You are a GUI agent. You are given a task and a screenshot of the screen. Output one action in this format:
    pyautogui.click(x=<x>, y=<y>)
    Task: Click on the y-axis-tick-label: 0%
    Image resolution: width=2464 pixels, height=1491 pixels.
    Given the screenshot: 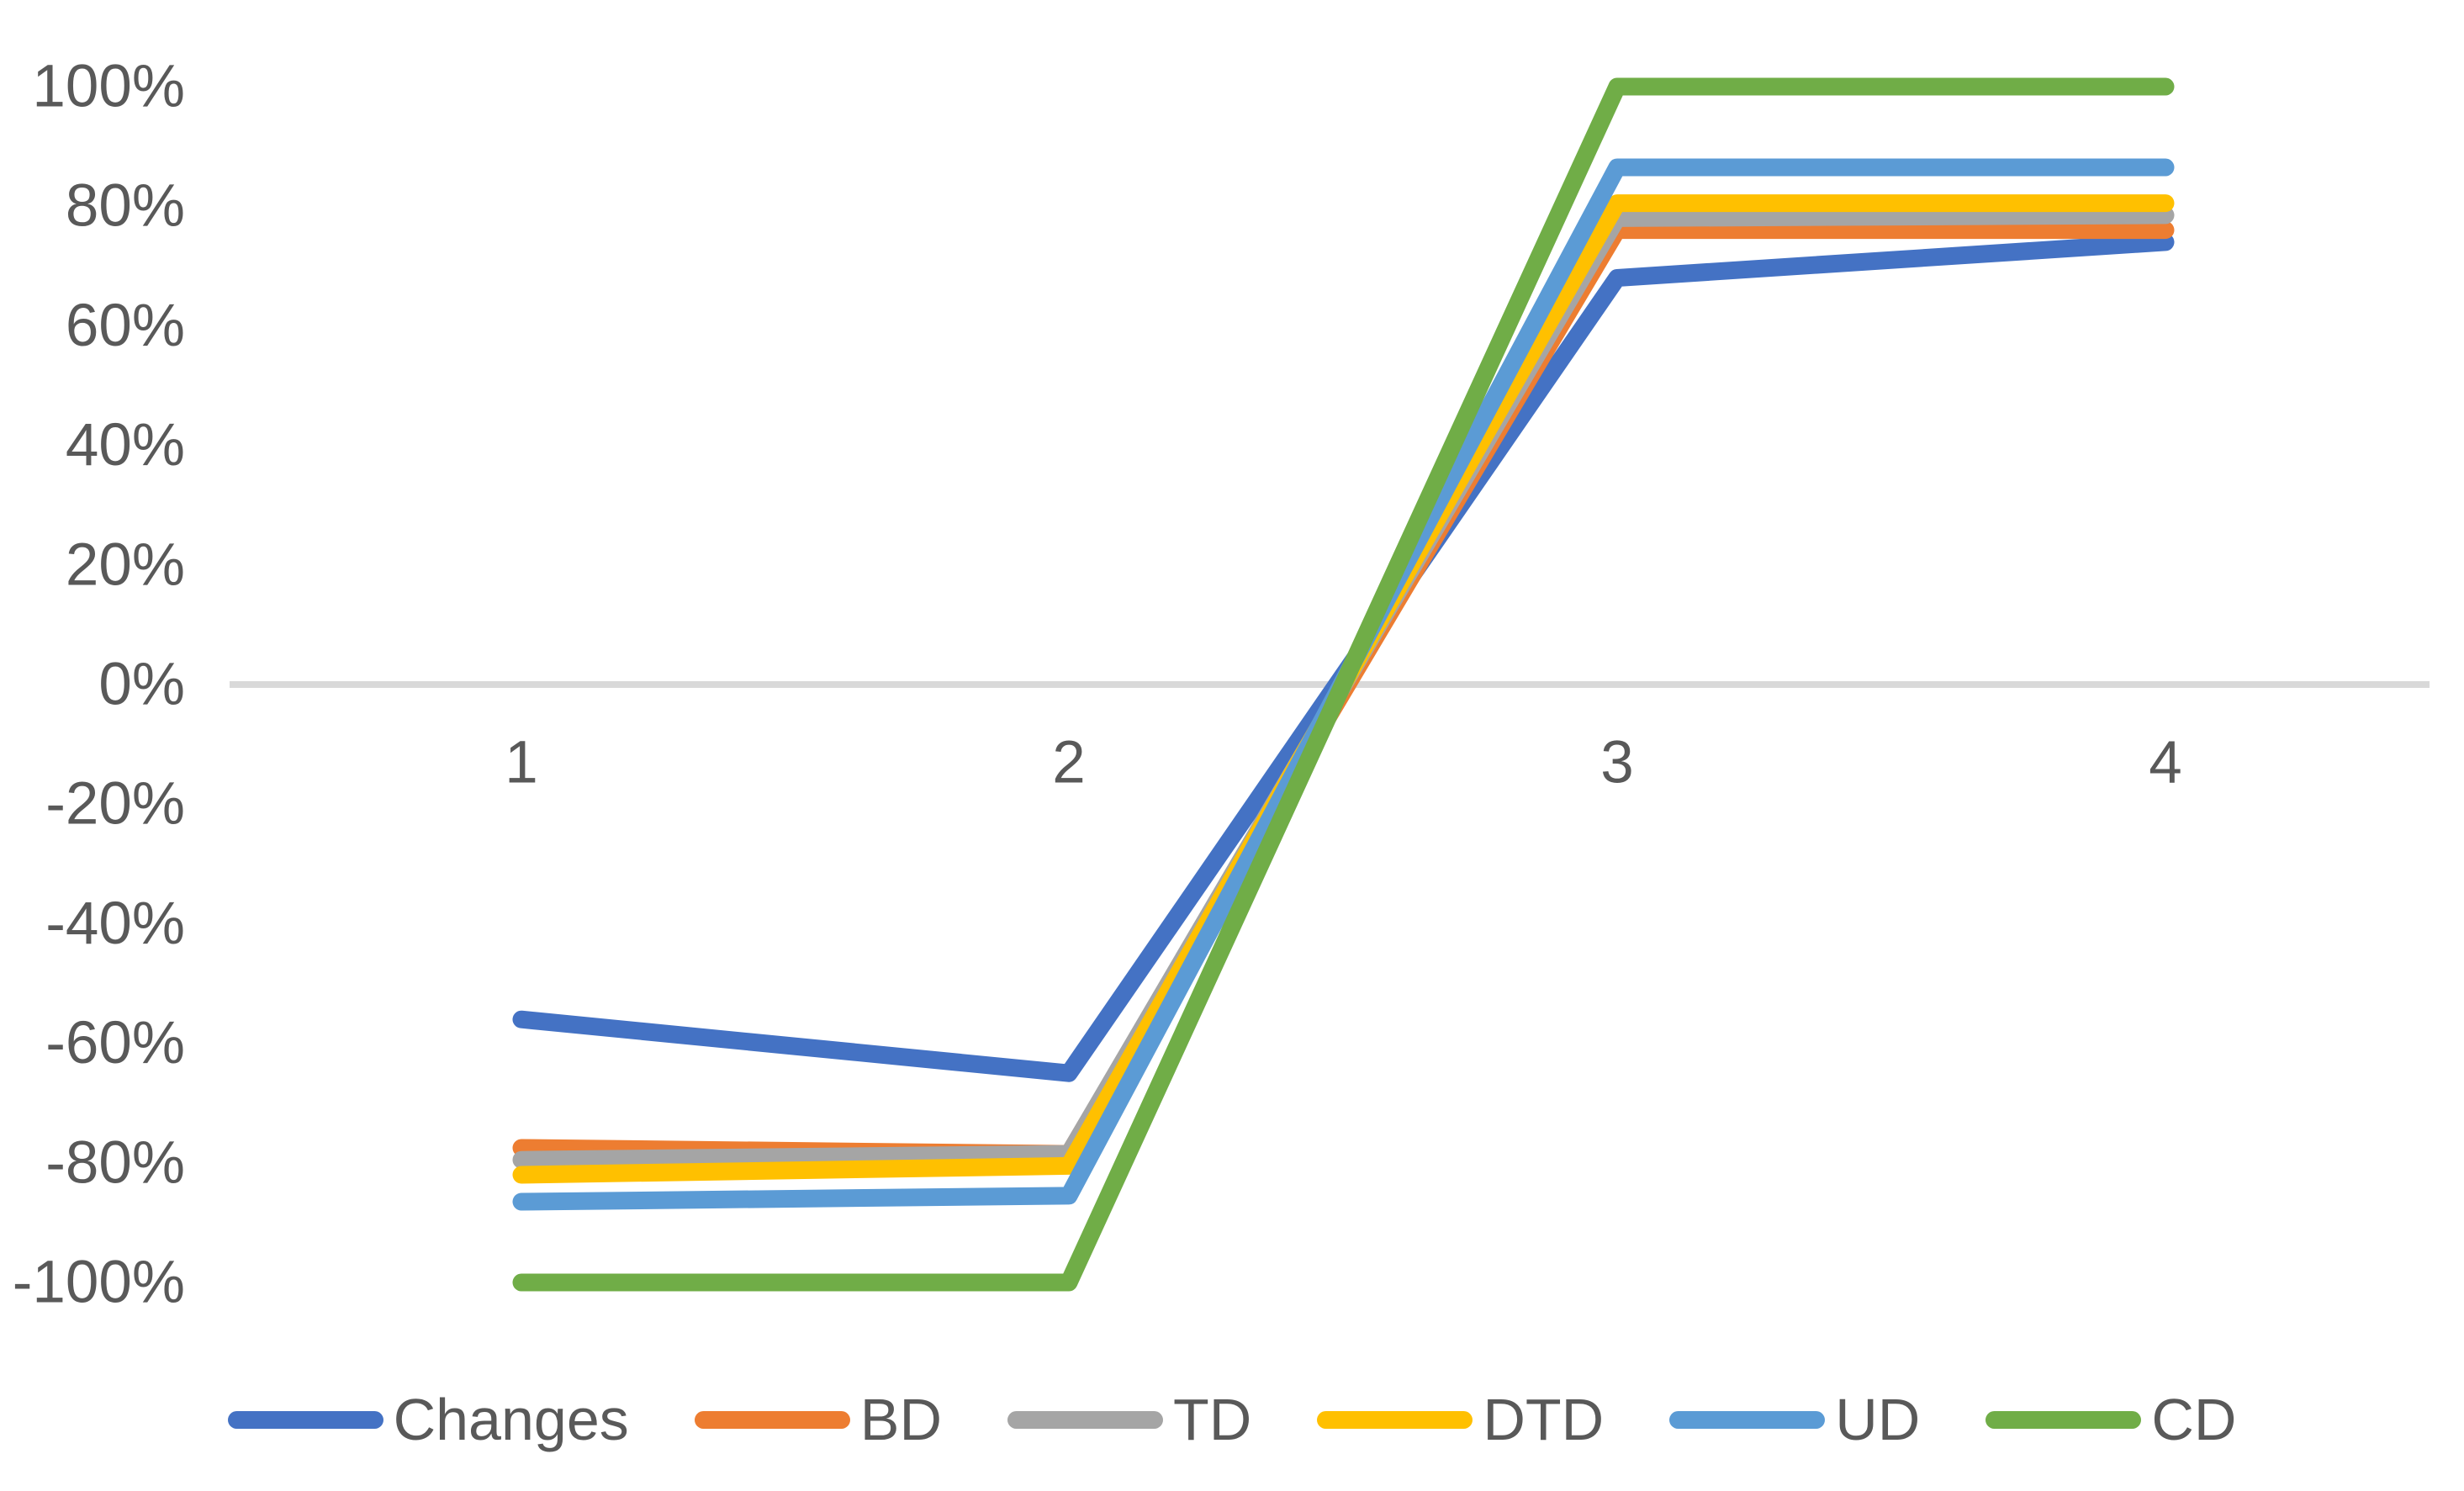 What is the action you would take?
    pyautogui.click(x=141, y=685)
    